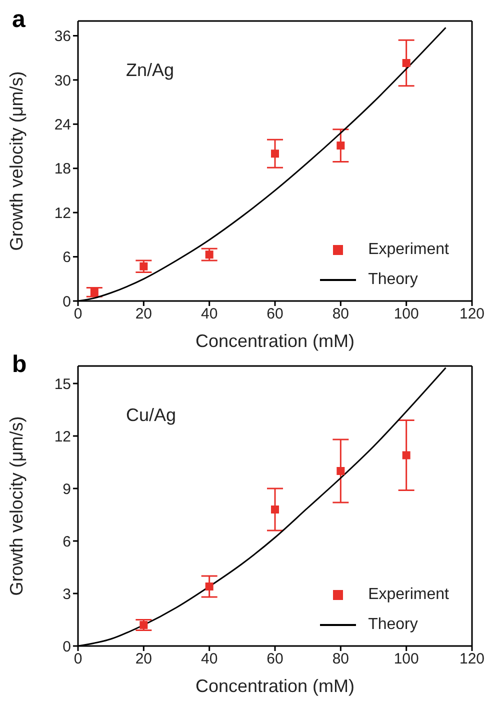 This screenshot has height=711, width=503. Describe the element at coordinates (66, 594) in the screenshot. I see `y-tick-label: 3` at that location.